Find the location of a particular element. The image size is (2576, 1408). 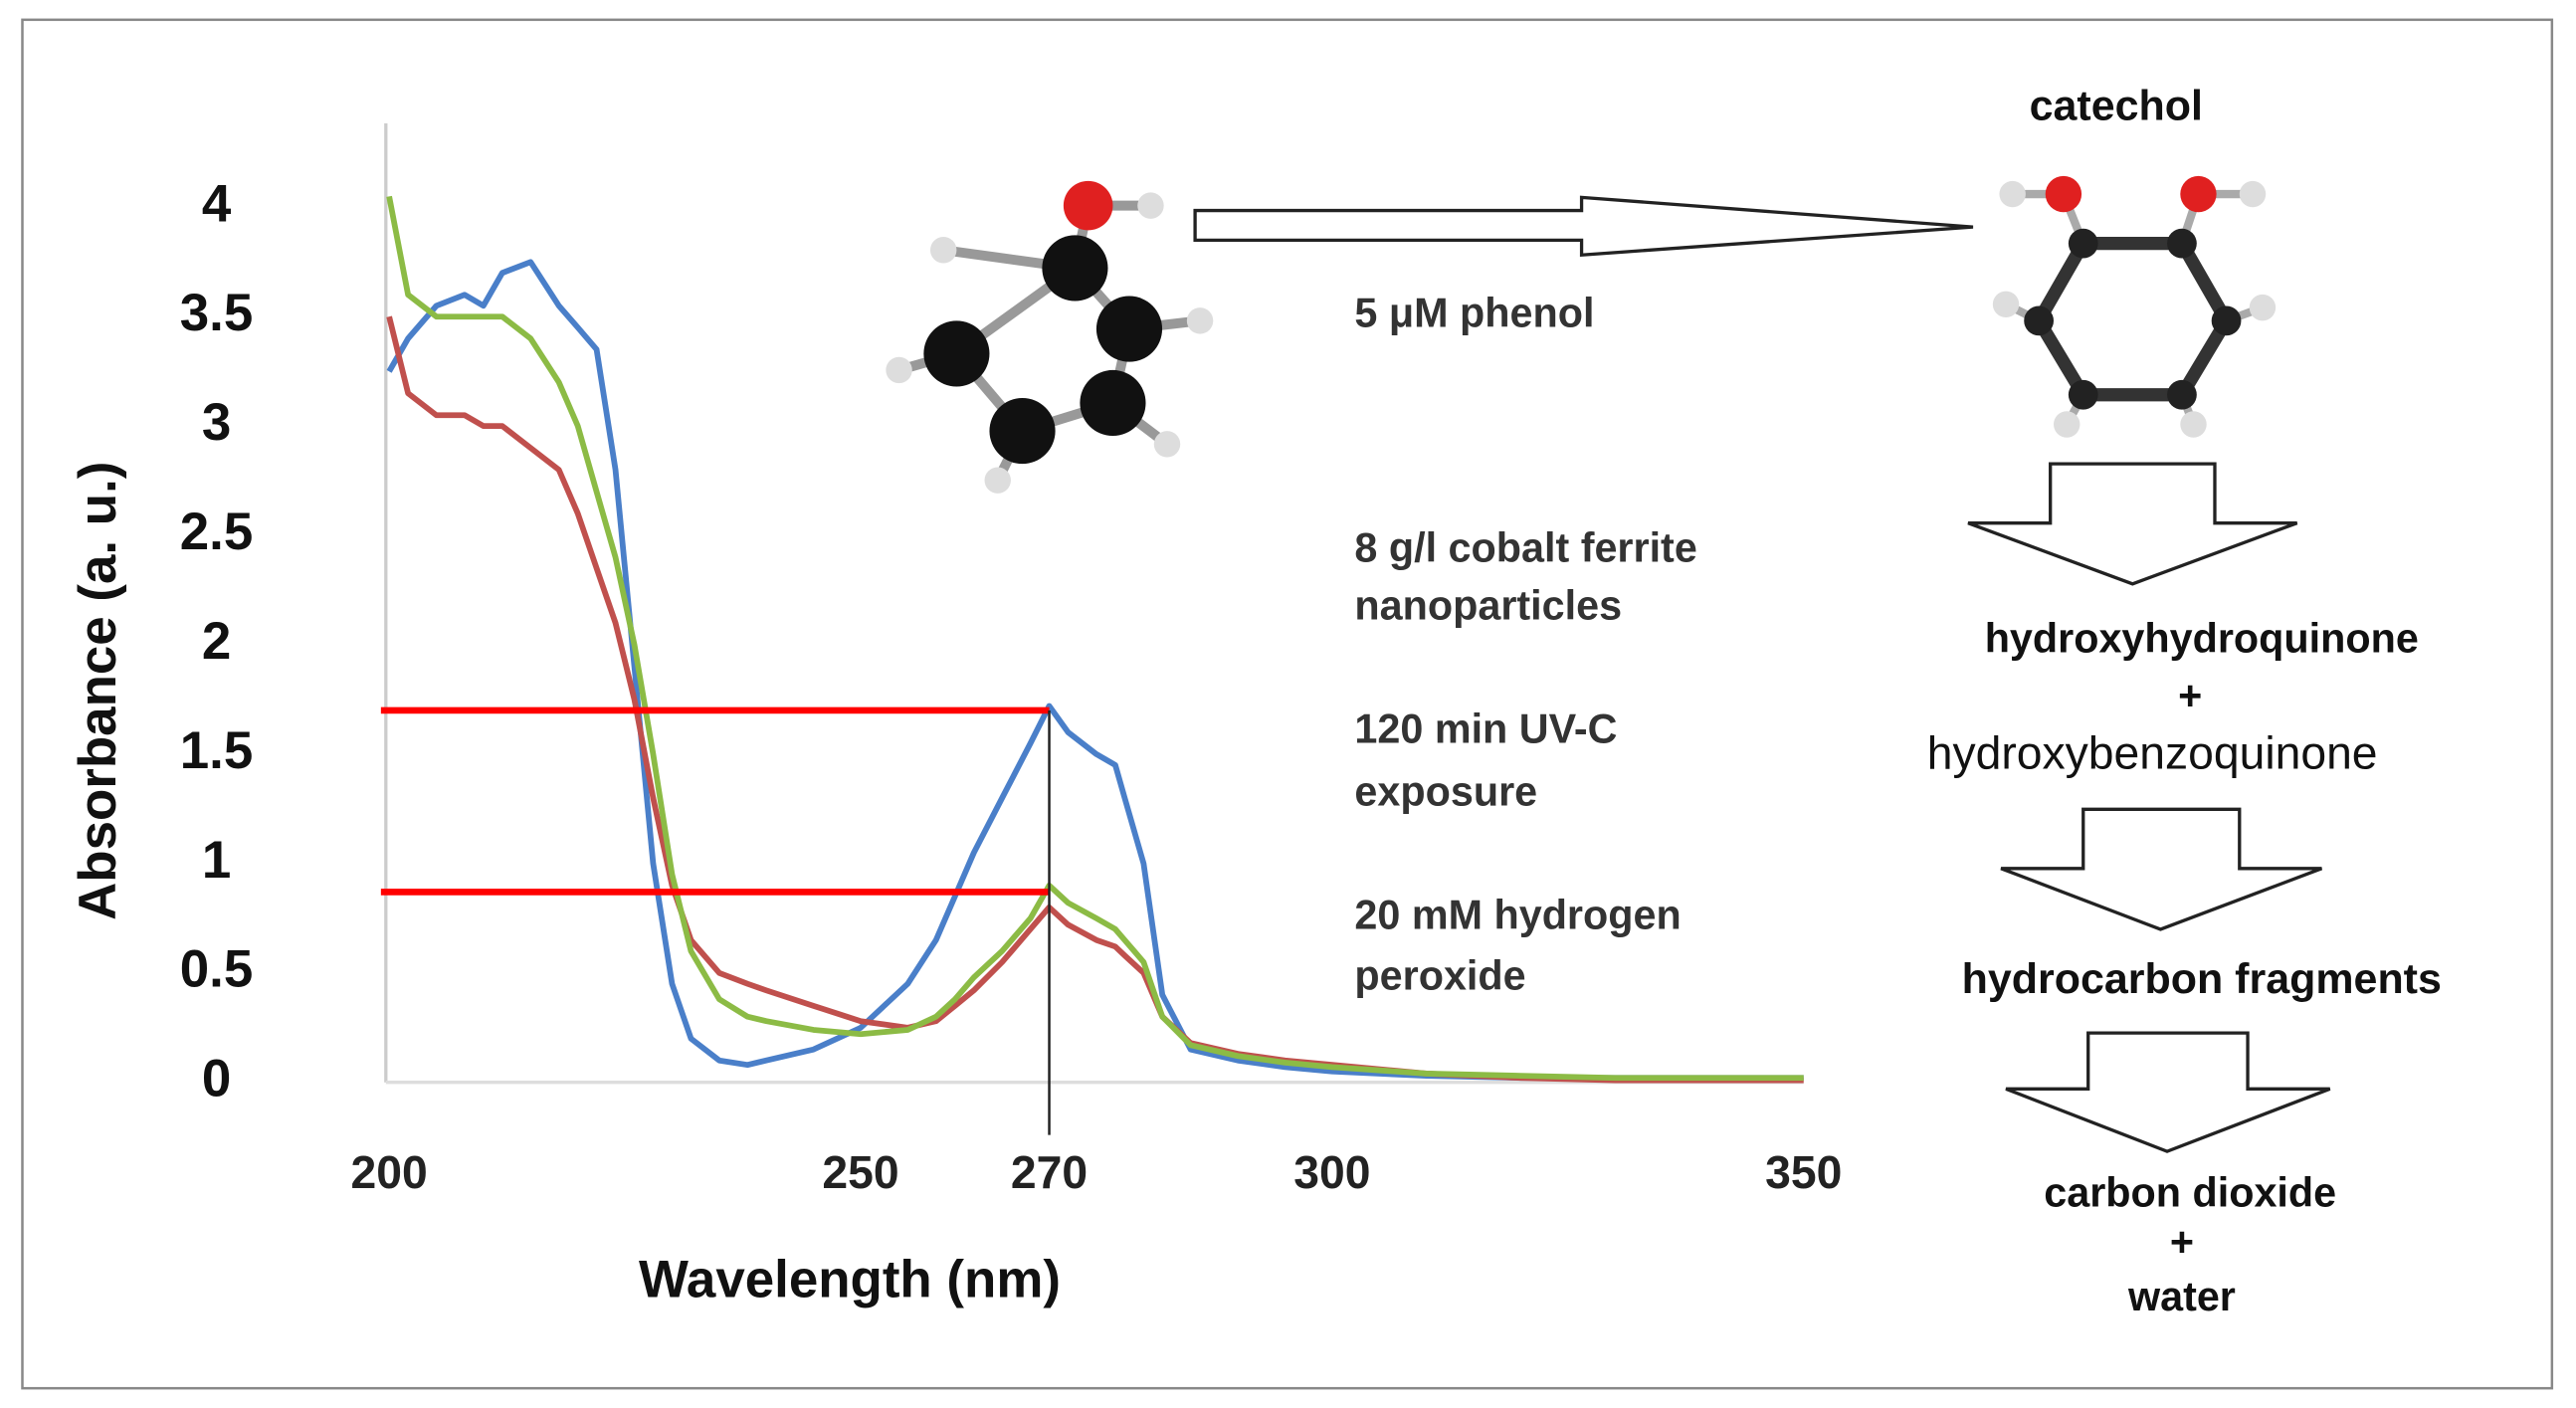

condition-label: 5 μM phenol is located at coordinates (1474, 312).